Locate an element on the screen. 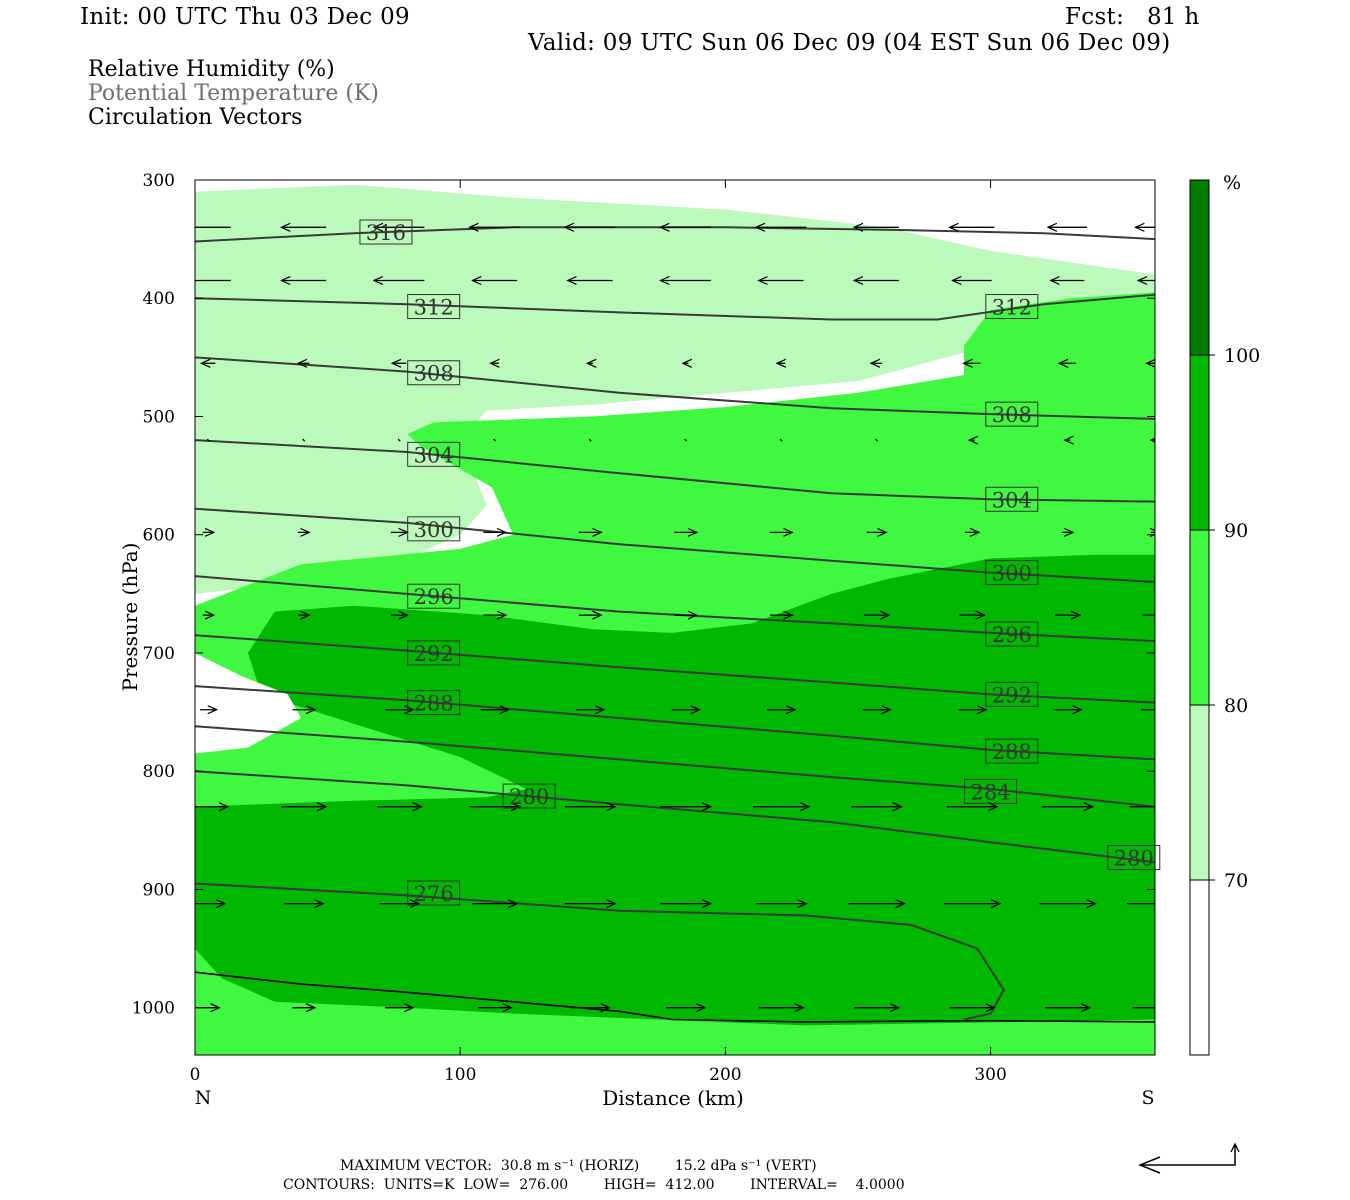  theta-label-296-box is located at coordinates (434, 596).